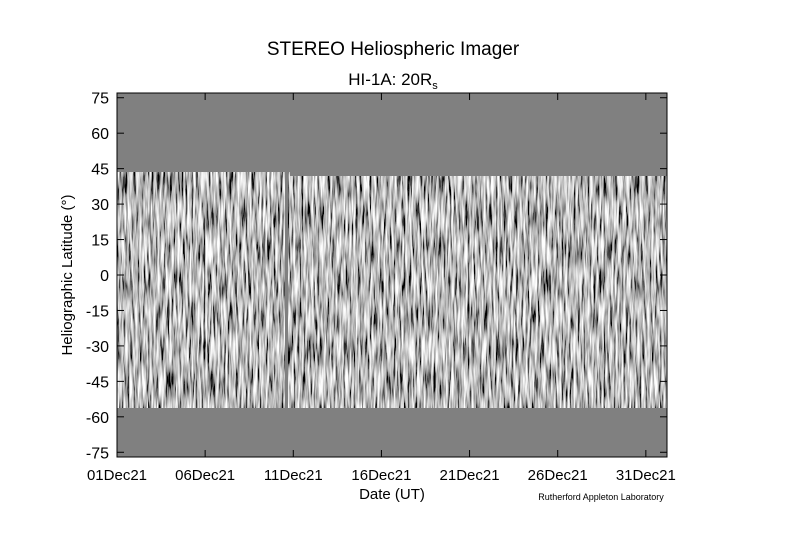 The height and width of the screenshot is (538, 785). Describe the element at coordinates (97, 311) in the screenshot. I see `y-tick-label: -15` at that location.